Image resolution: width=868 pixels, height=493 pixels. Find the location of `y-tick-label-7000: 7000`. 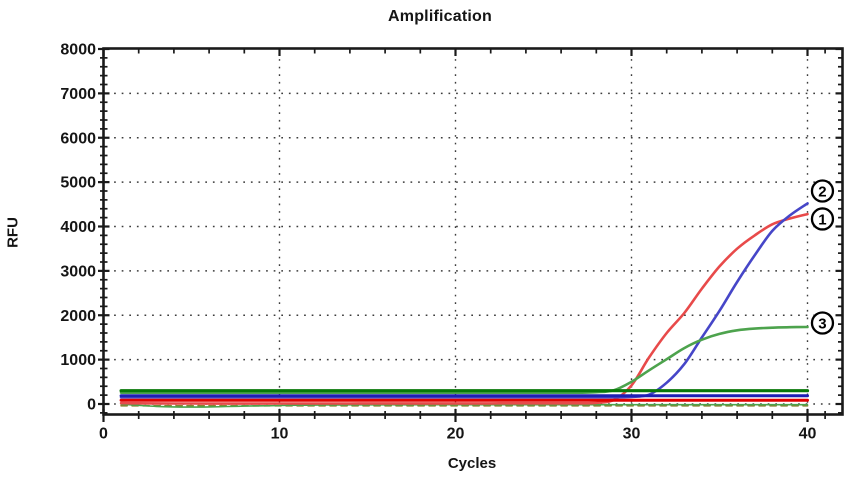

y-tick-label-7000: 7000 is located at coordinates (78, 94).